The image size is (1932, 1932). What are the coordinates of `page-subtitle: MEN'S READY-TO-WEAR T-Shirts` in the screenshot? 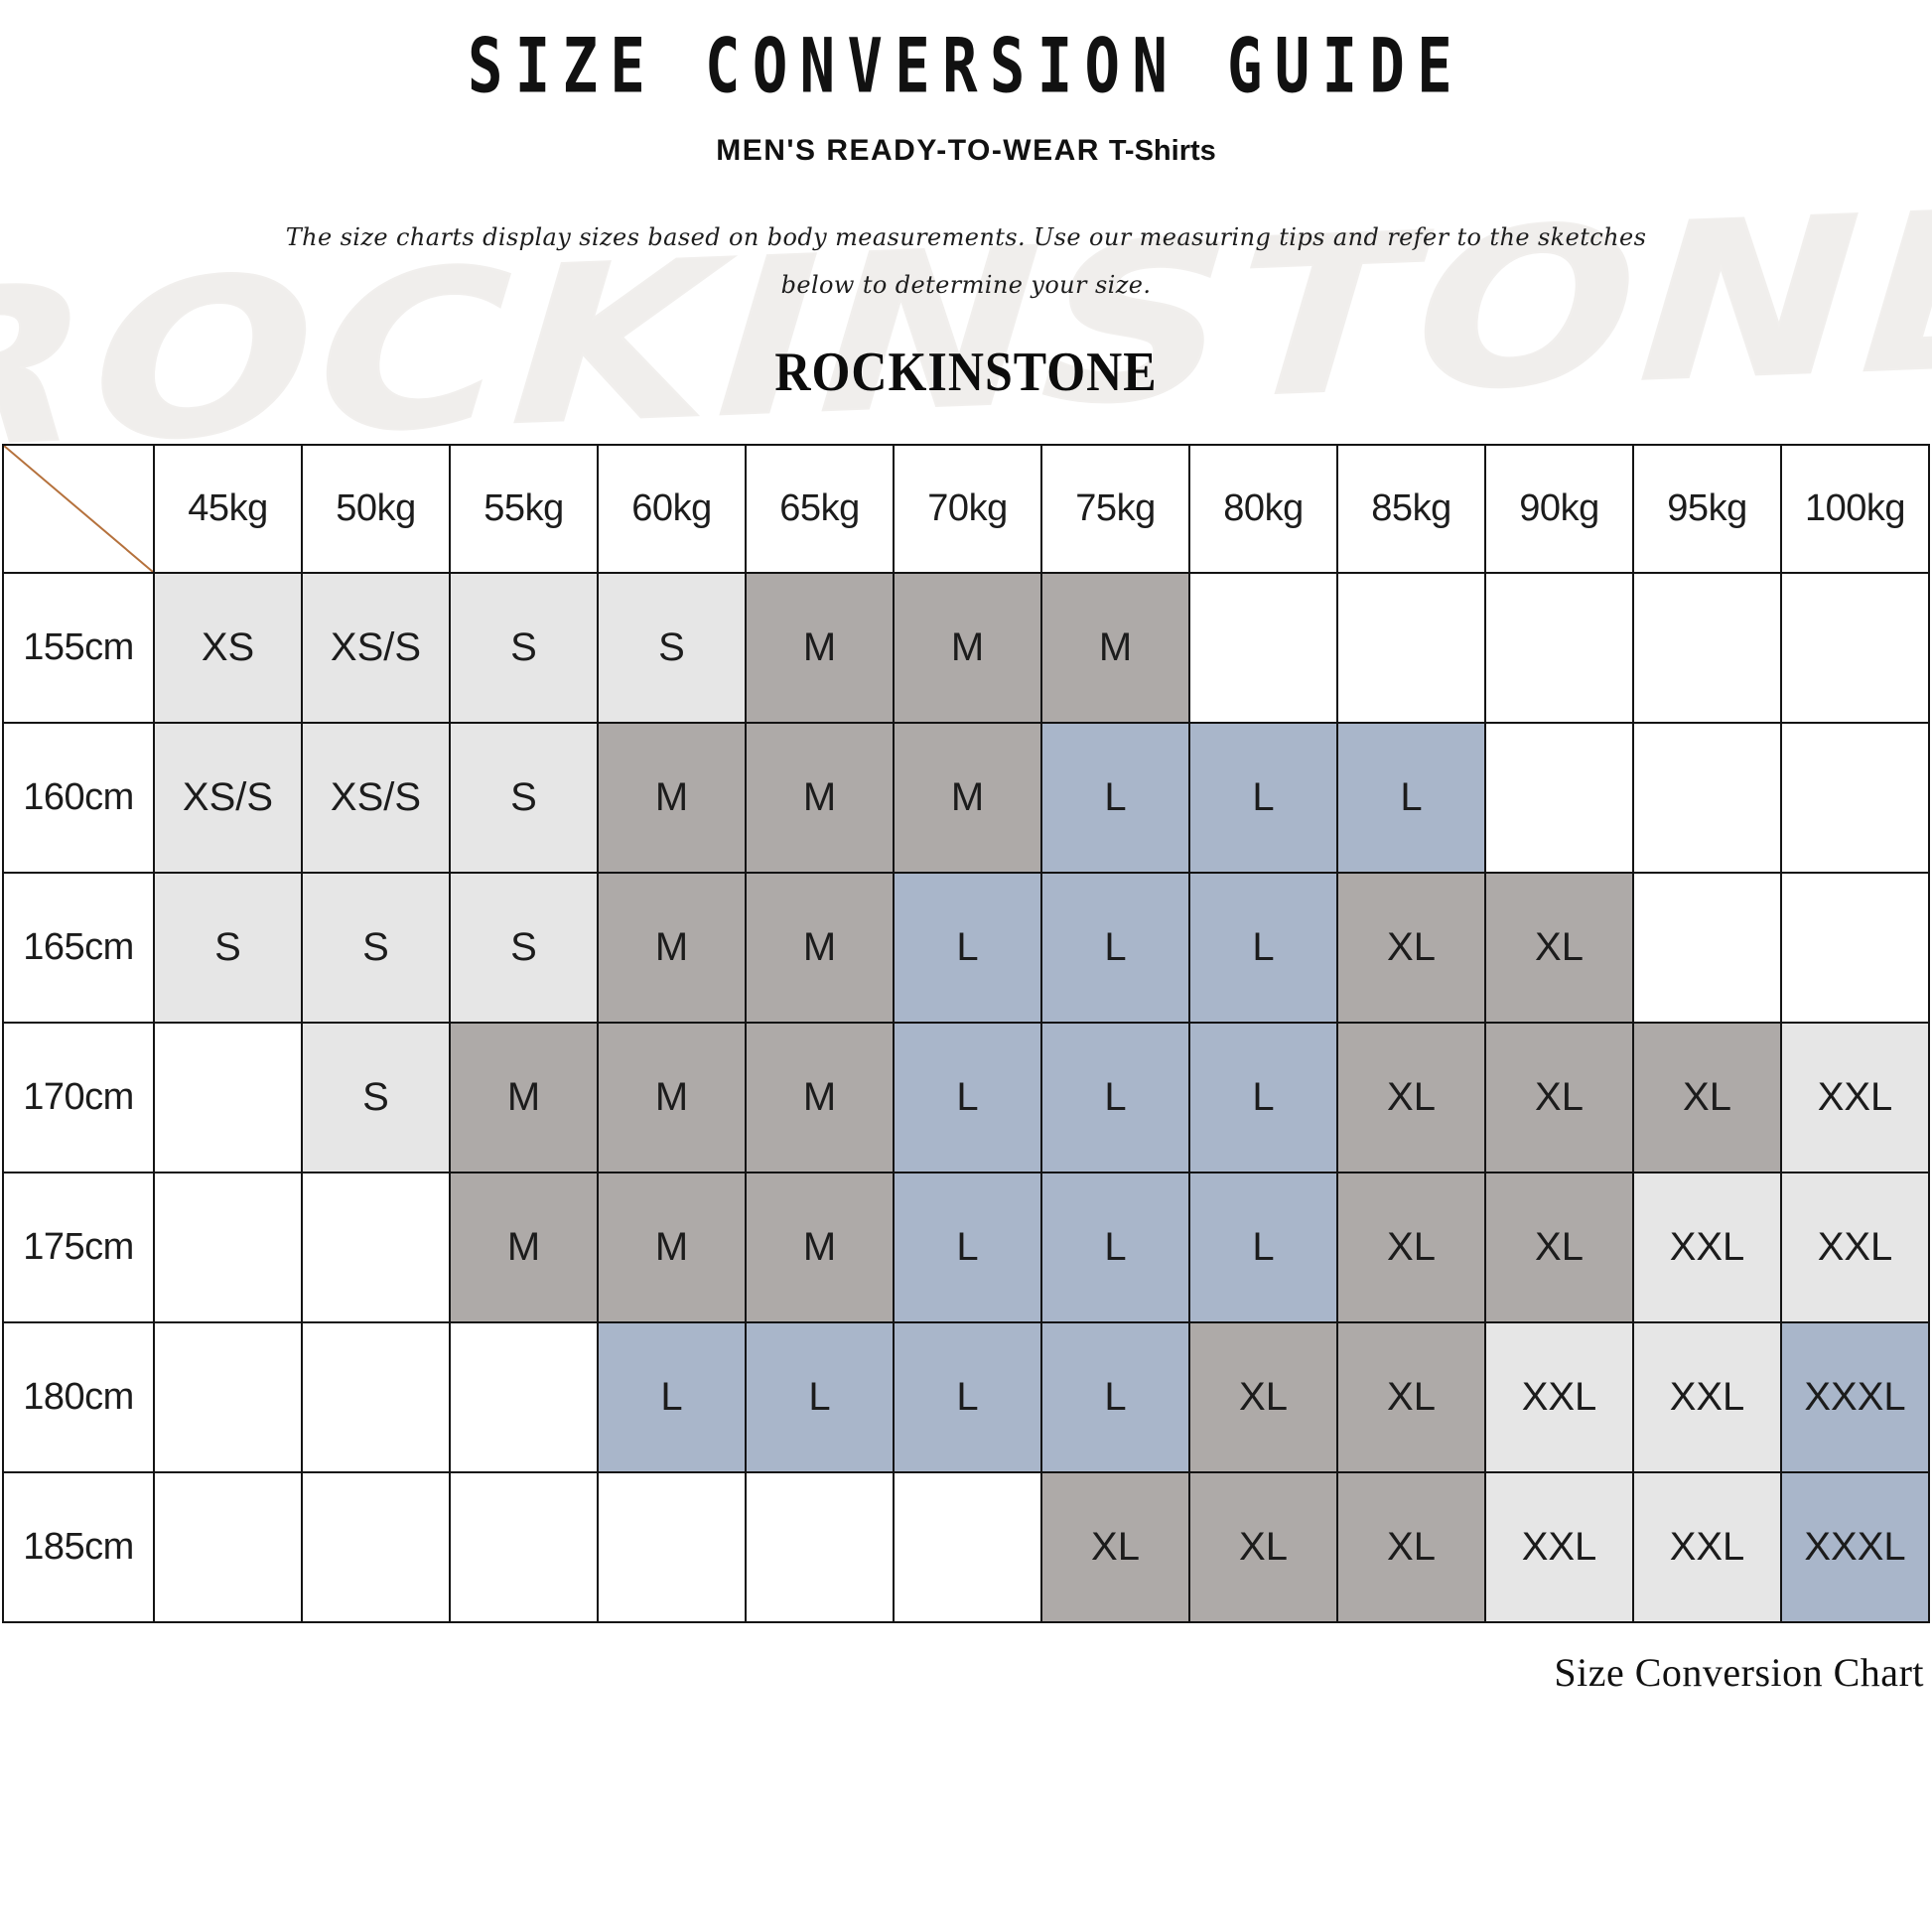 It's located at (966, 151).